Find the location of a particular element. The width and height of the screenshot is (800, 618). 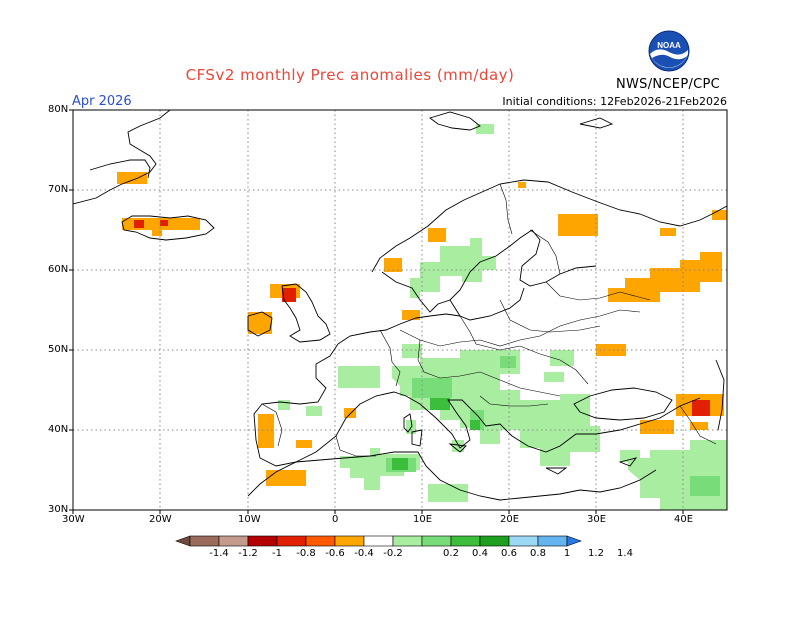

chart-title: CFSv2 monthly Prec anomalies (mm/day) is located at coordinates (350, 75).